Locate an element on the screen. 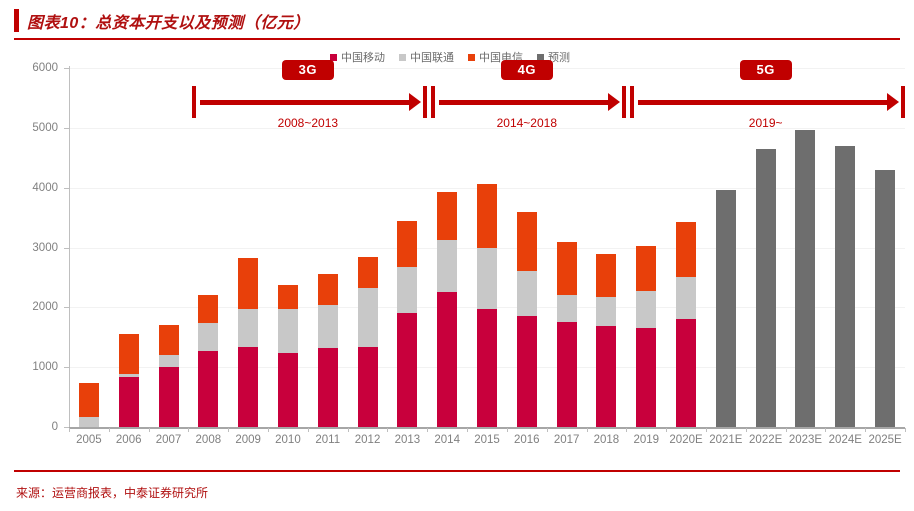 The image size is (914, 511). legend-label: 预测 is located at coordinates (559, 58).